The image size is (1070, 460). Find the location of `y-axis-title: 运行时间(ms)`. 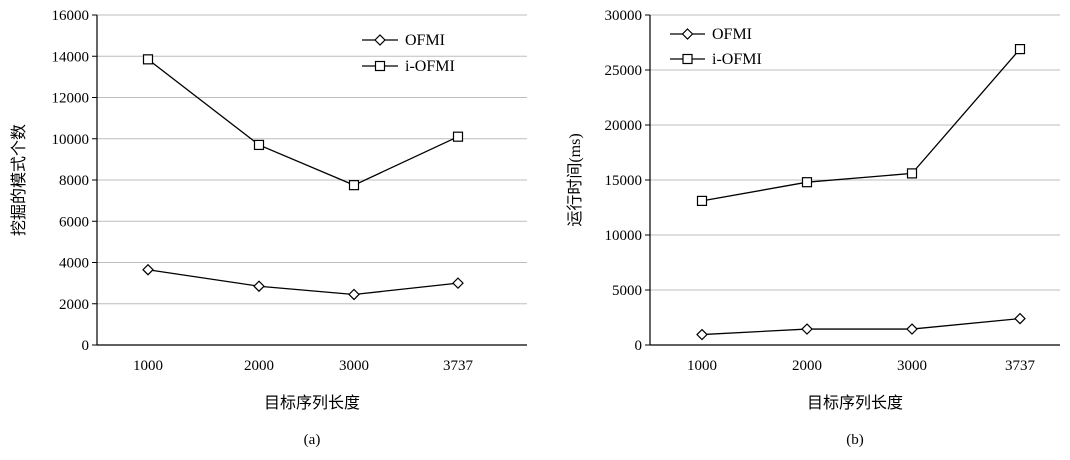

y-axis-title: 运行时间(ms) is located at coordinates (575, 179).